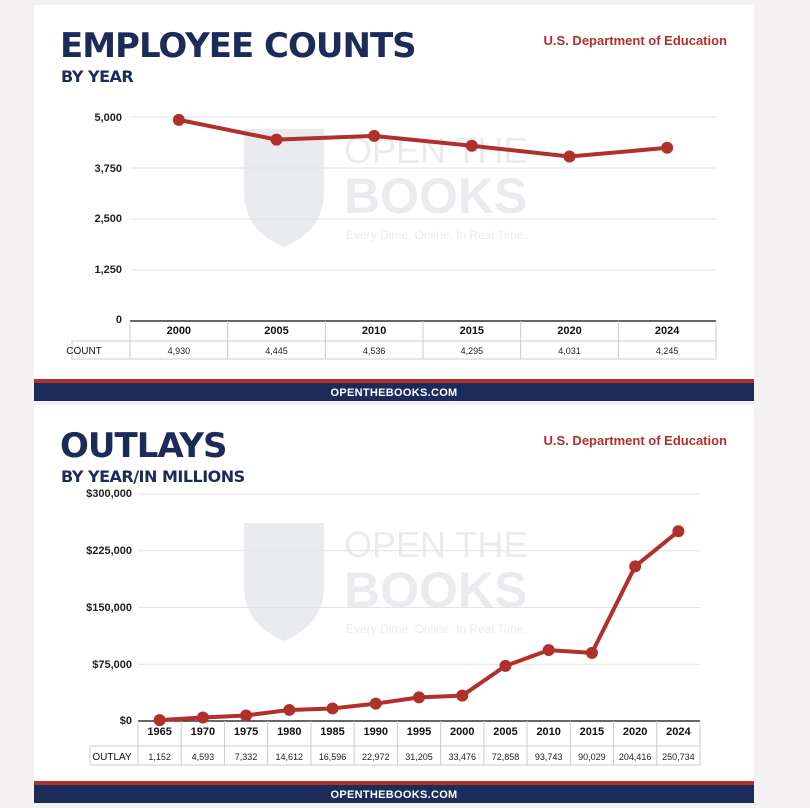  Describe the element at coordinates (108, 169) in the screenshot. I see `y-tick-label: 3,750` at that location.